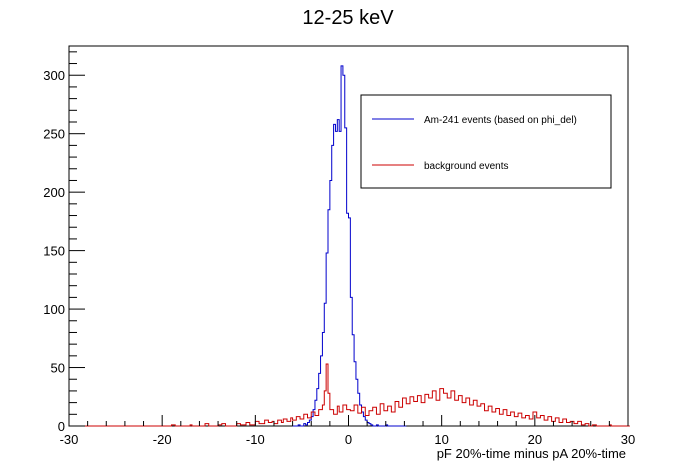  I want to click on x-tick-label: 10, so click(441, 439).